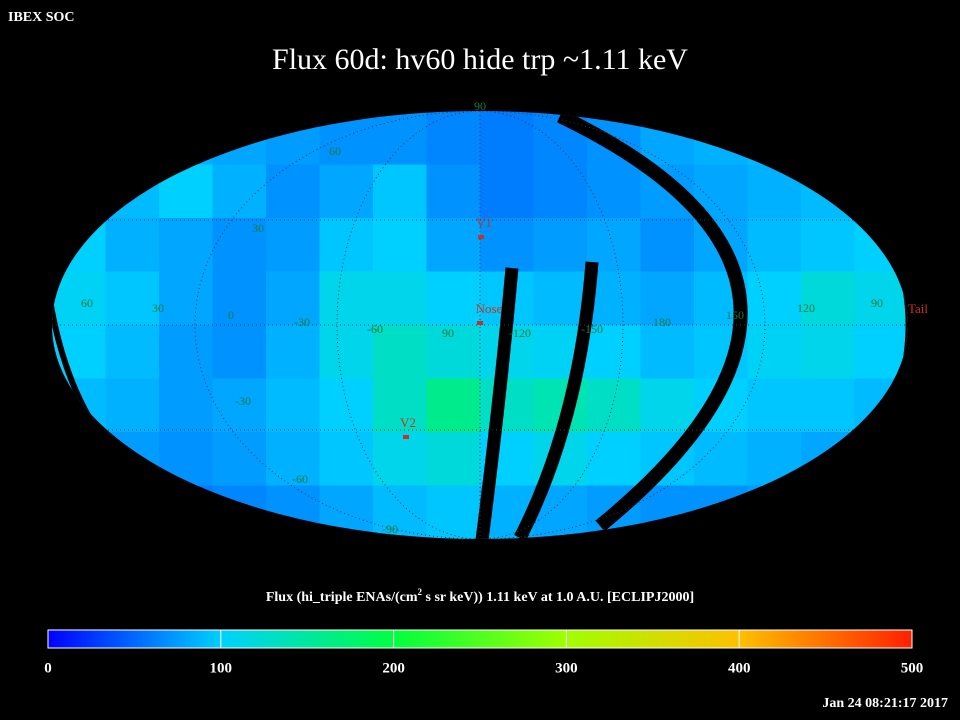 The image size is (960, 720). I want to click on colorbar, so click(480, 639).